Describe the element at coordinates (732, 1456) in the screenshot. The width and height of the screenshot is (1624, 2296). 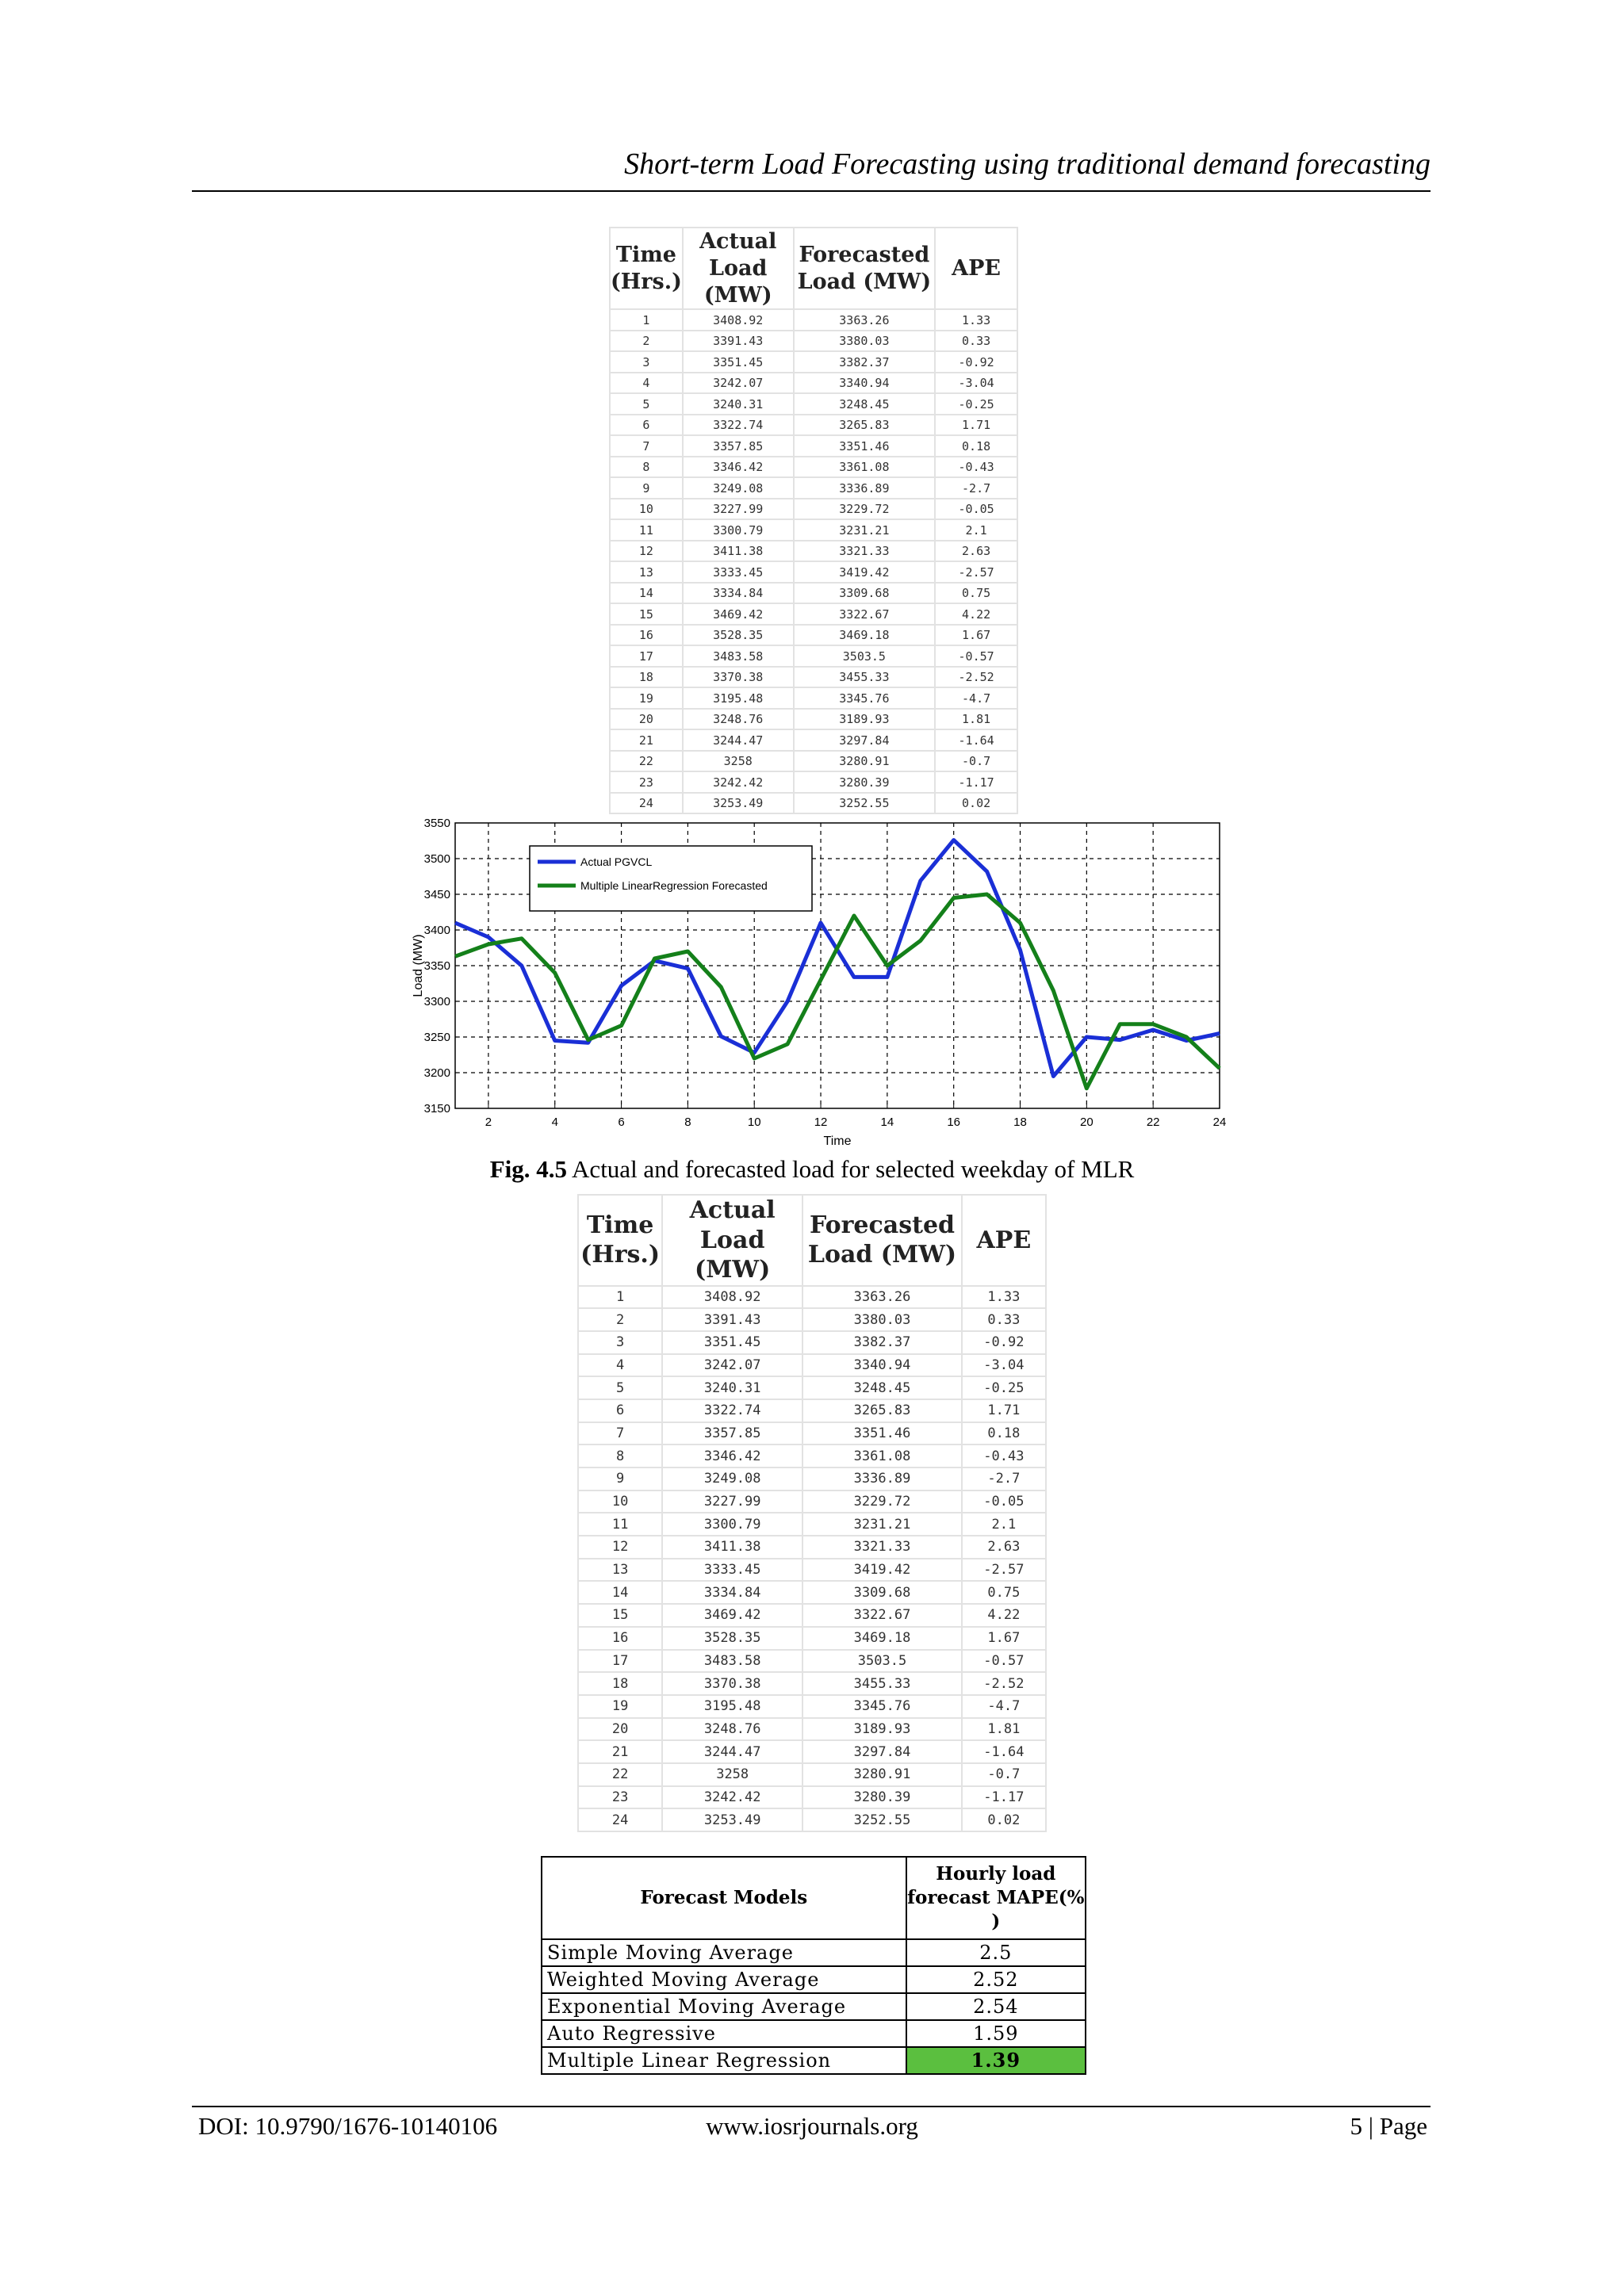
I see `cell-actual-load: 3346.42` at that location.